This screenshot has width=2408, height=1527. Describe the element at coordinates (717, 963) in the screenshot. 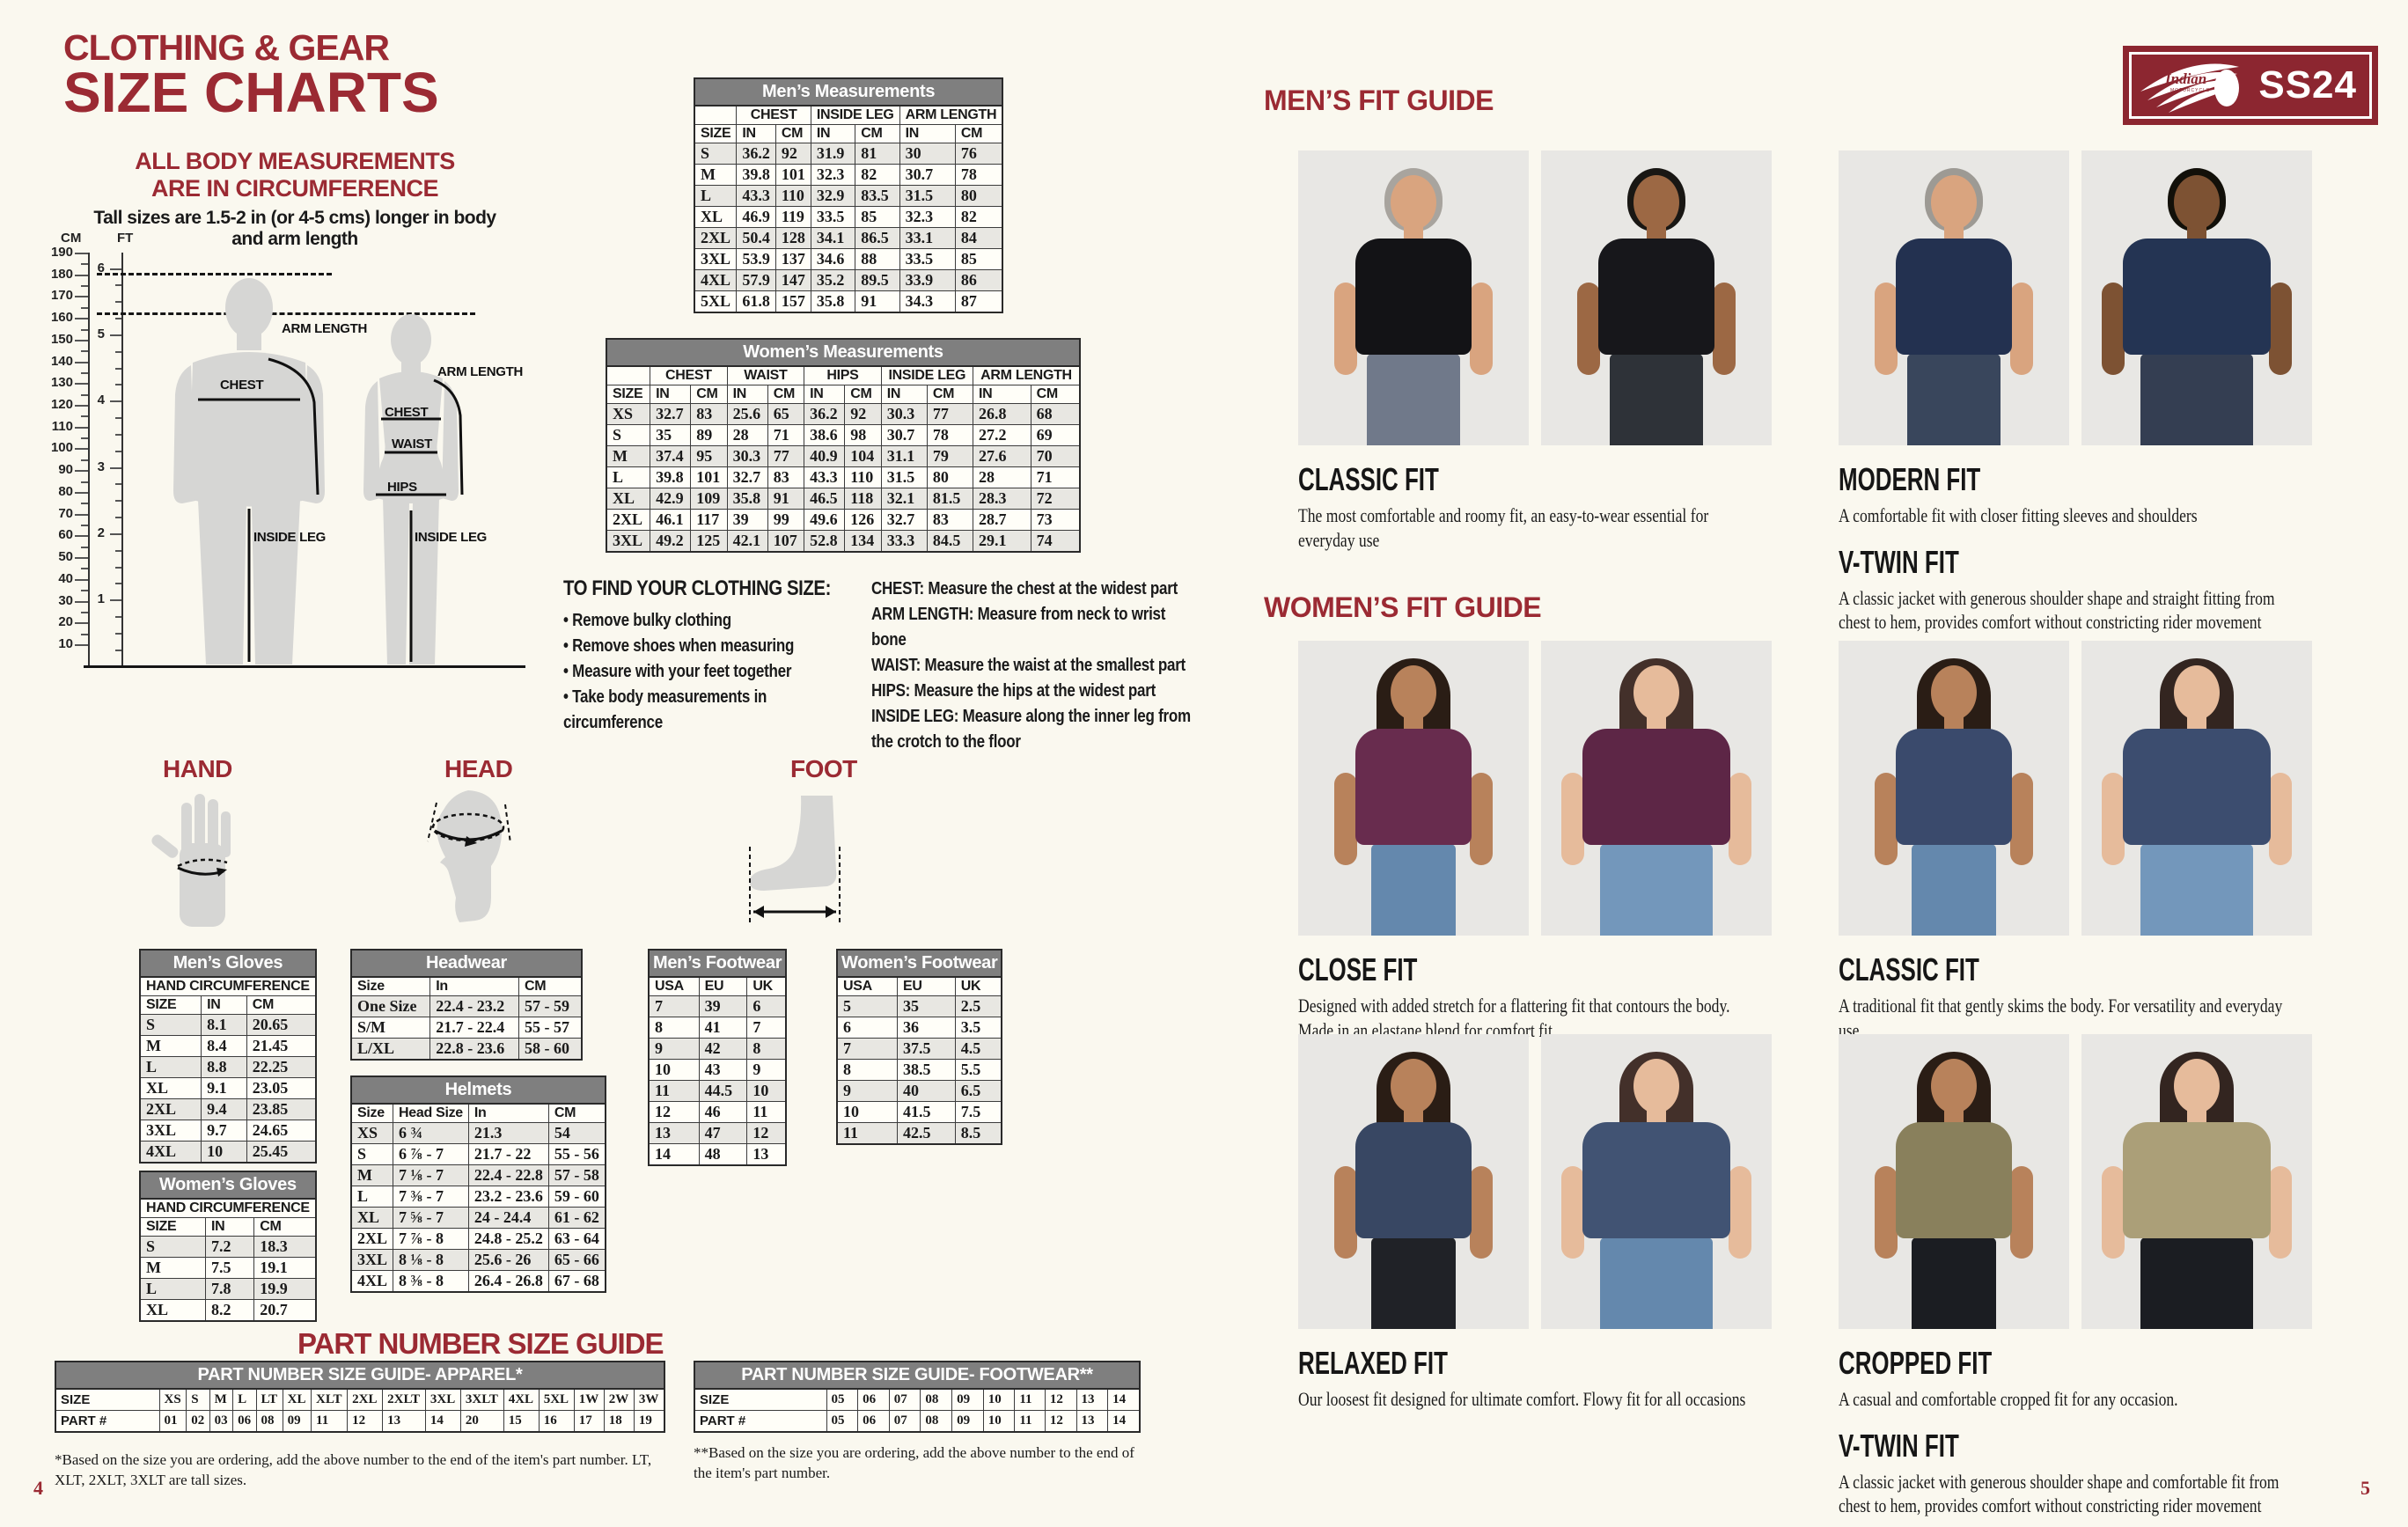

I see `table-header-cell: Men’s Footwear` at that location.